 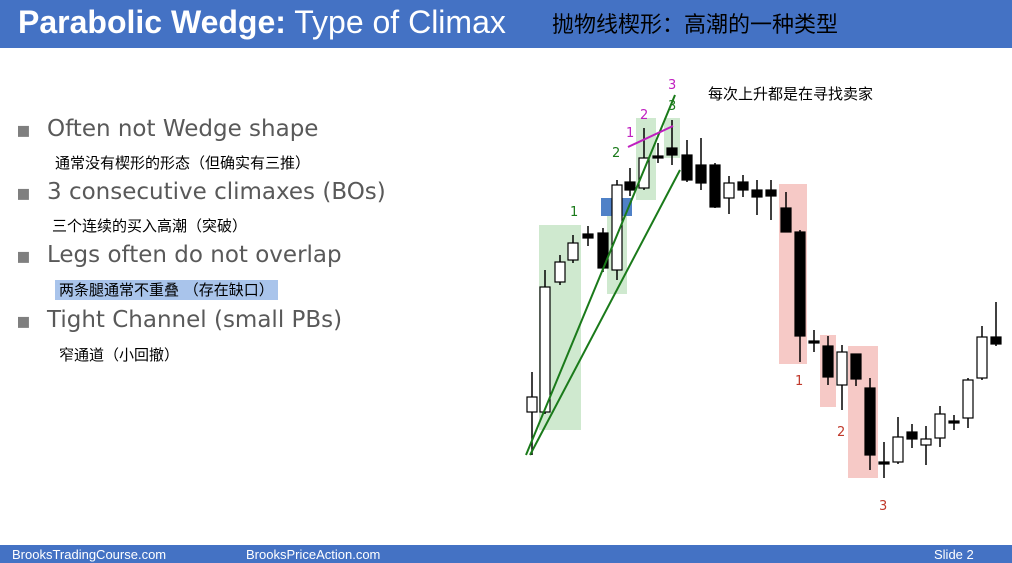 What do you see at coordinates (119, 355) in the screenshot?
I see `bullet-4-sub: 窄通道（小回撤）` at bounding box center [119, 355].